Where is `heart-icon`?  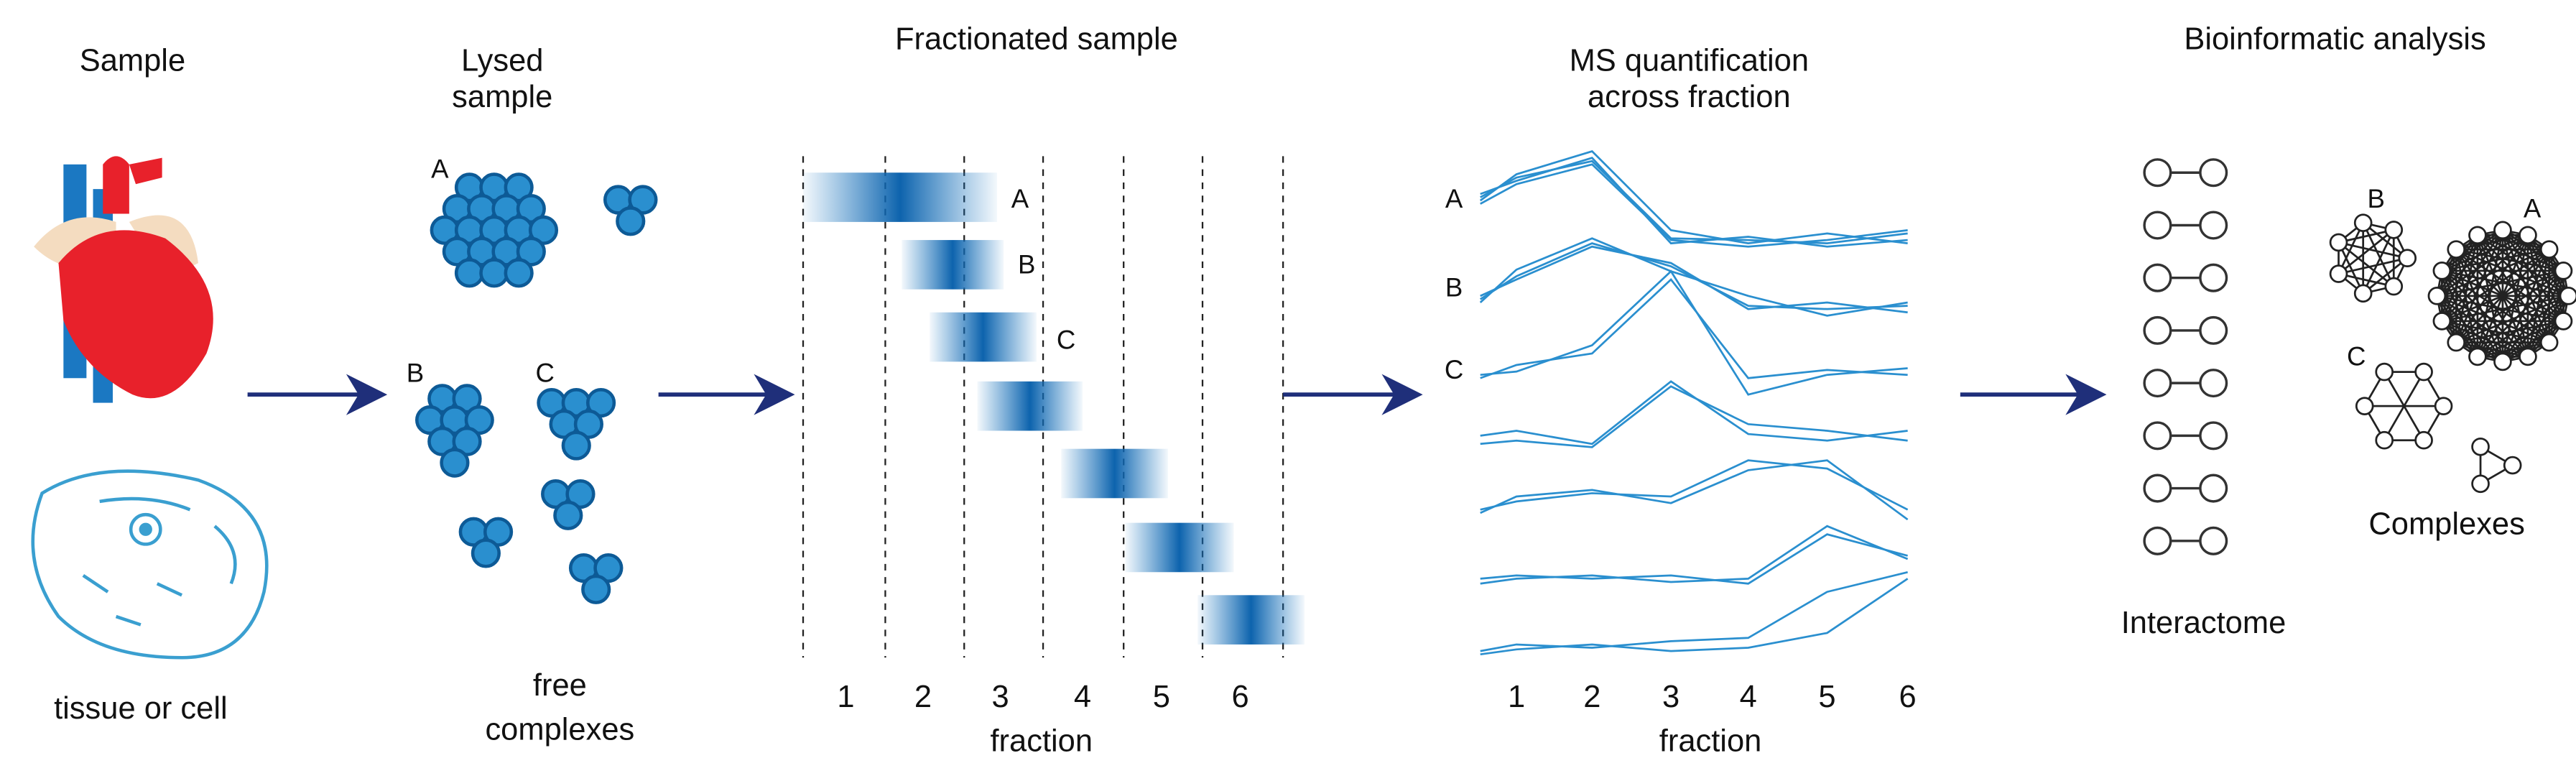 heart-icon is located at coordinates (123, 279).